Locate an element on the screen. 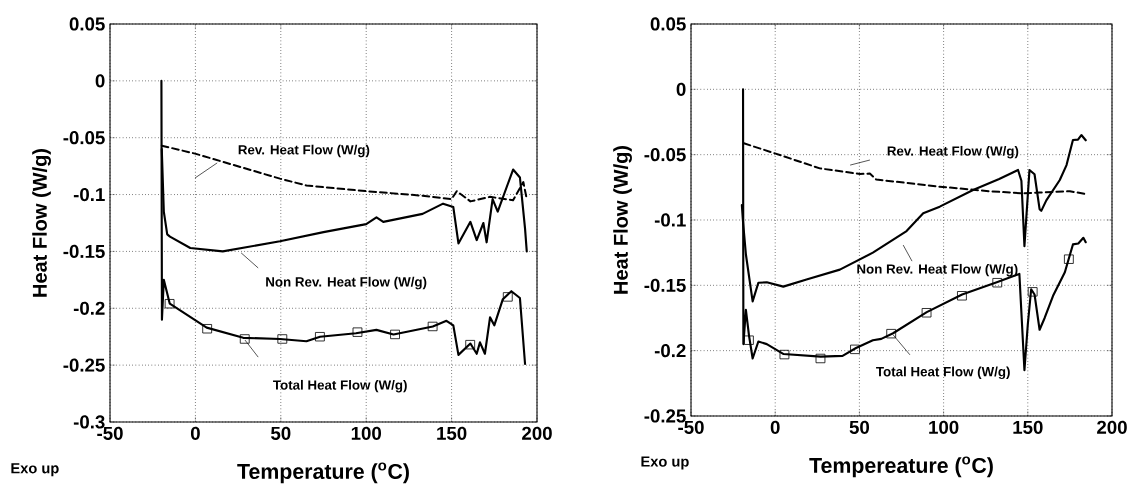 Image resolution: width=1130 pixels, height=491 pixels. x-axis-title: Temperature ($^{o}$C) is located at coordinates (323, 473).